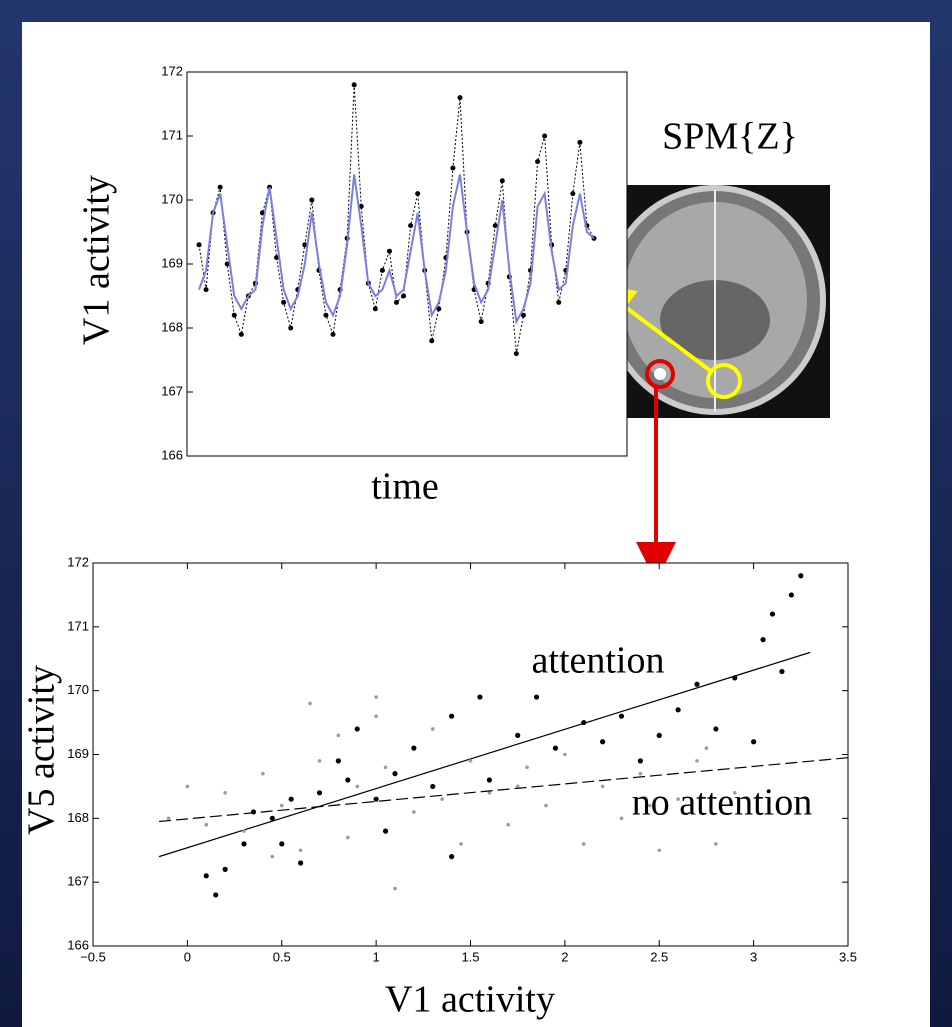 This screenshot has width=952, height=1027. What do you see at coordinates (598, 661) in the screenshot?
I see `series-label: attention` at bounding box center [598, 661].